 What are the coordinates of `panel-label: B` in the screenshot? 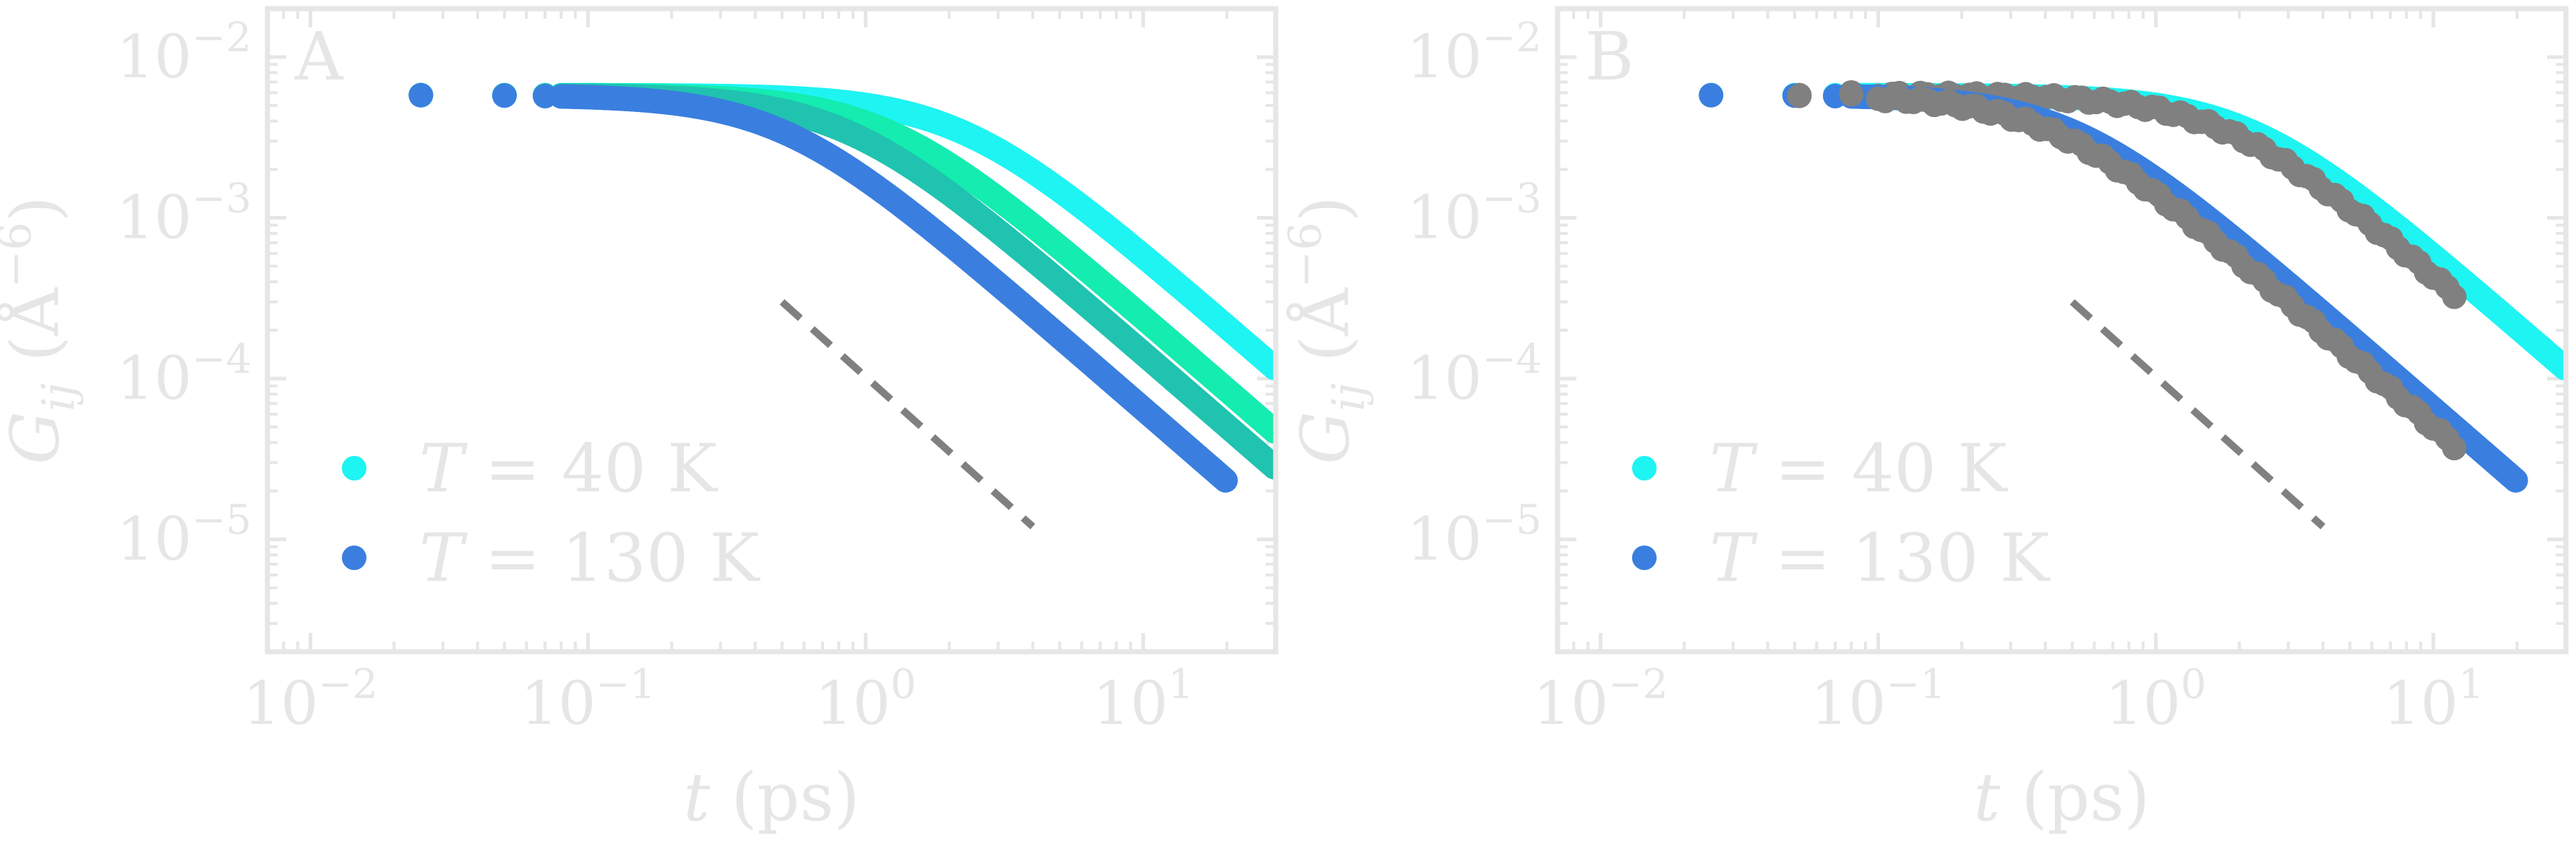 It's located at (1610, 56).